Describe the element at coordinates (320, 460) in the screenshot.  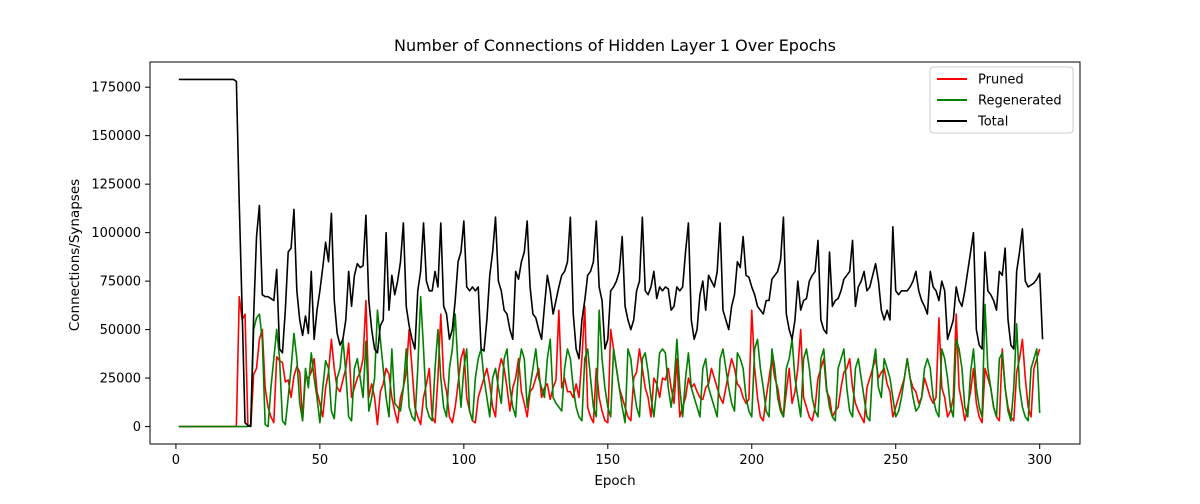
I see `x-tick-label: 50` at that location.